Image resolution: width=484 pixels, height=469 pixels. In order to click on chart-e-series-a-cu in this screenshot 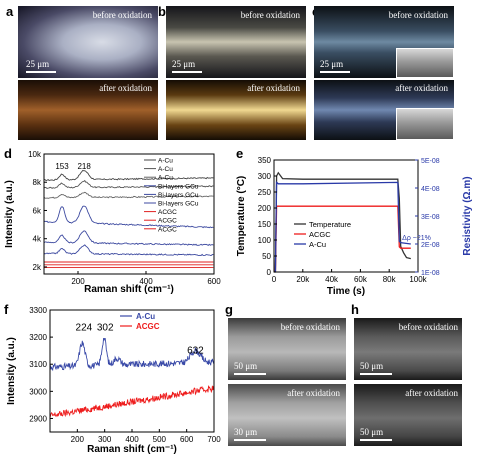, I will do `click(342, 227)`.